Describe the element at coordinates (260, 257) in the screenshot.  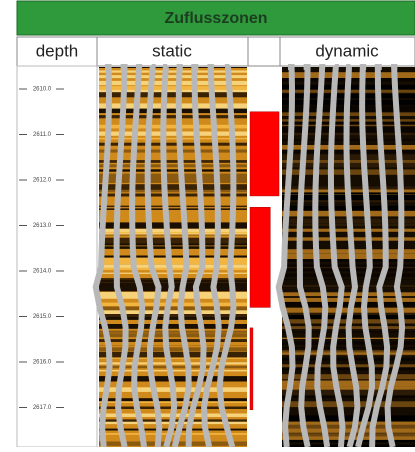
I see `inflow-zone` at that location.